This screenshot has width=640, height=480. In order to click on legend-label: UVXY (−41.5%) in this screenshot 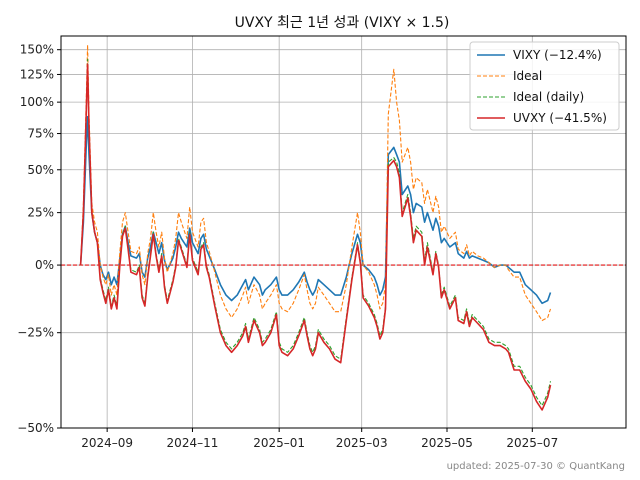, I will do `click(560, 118)`.